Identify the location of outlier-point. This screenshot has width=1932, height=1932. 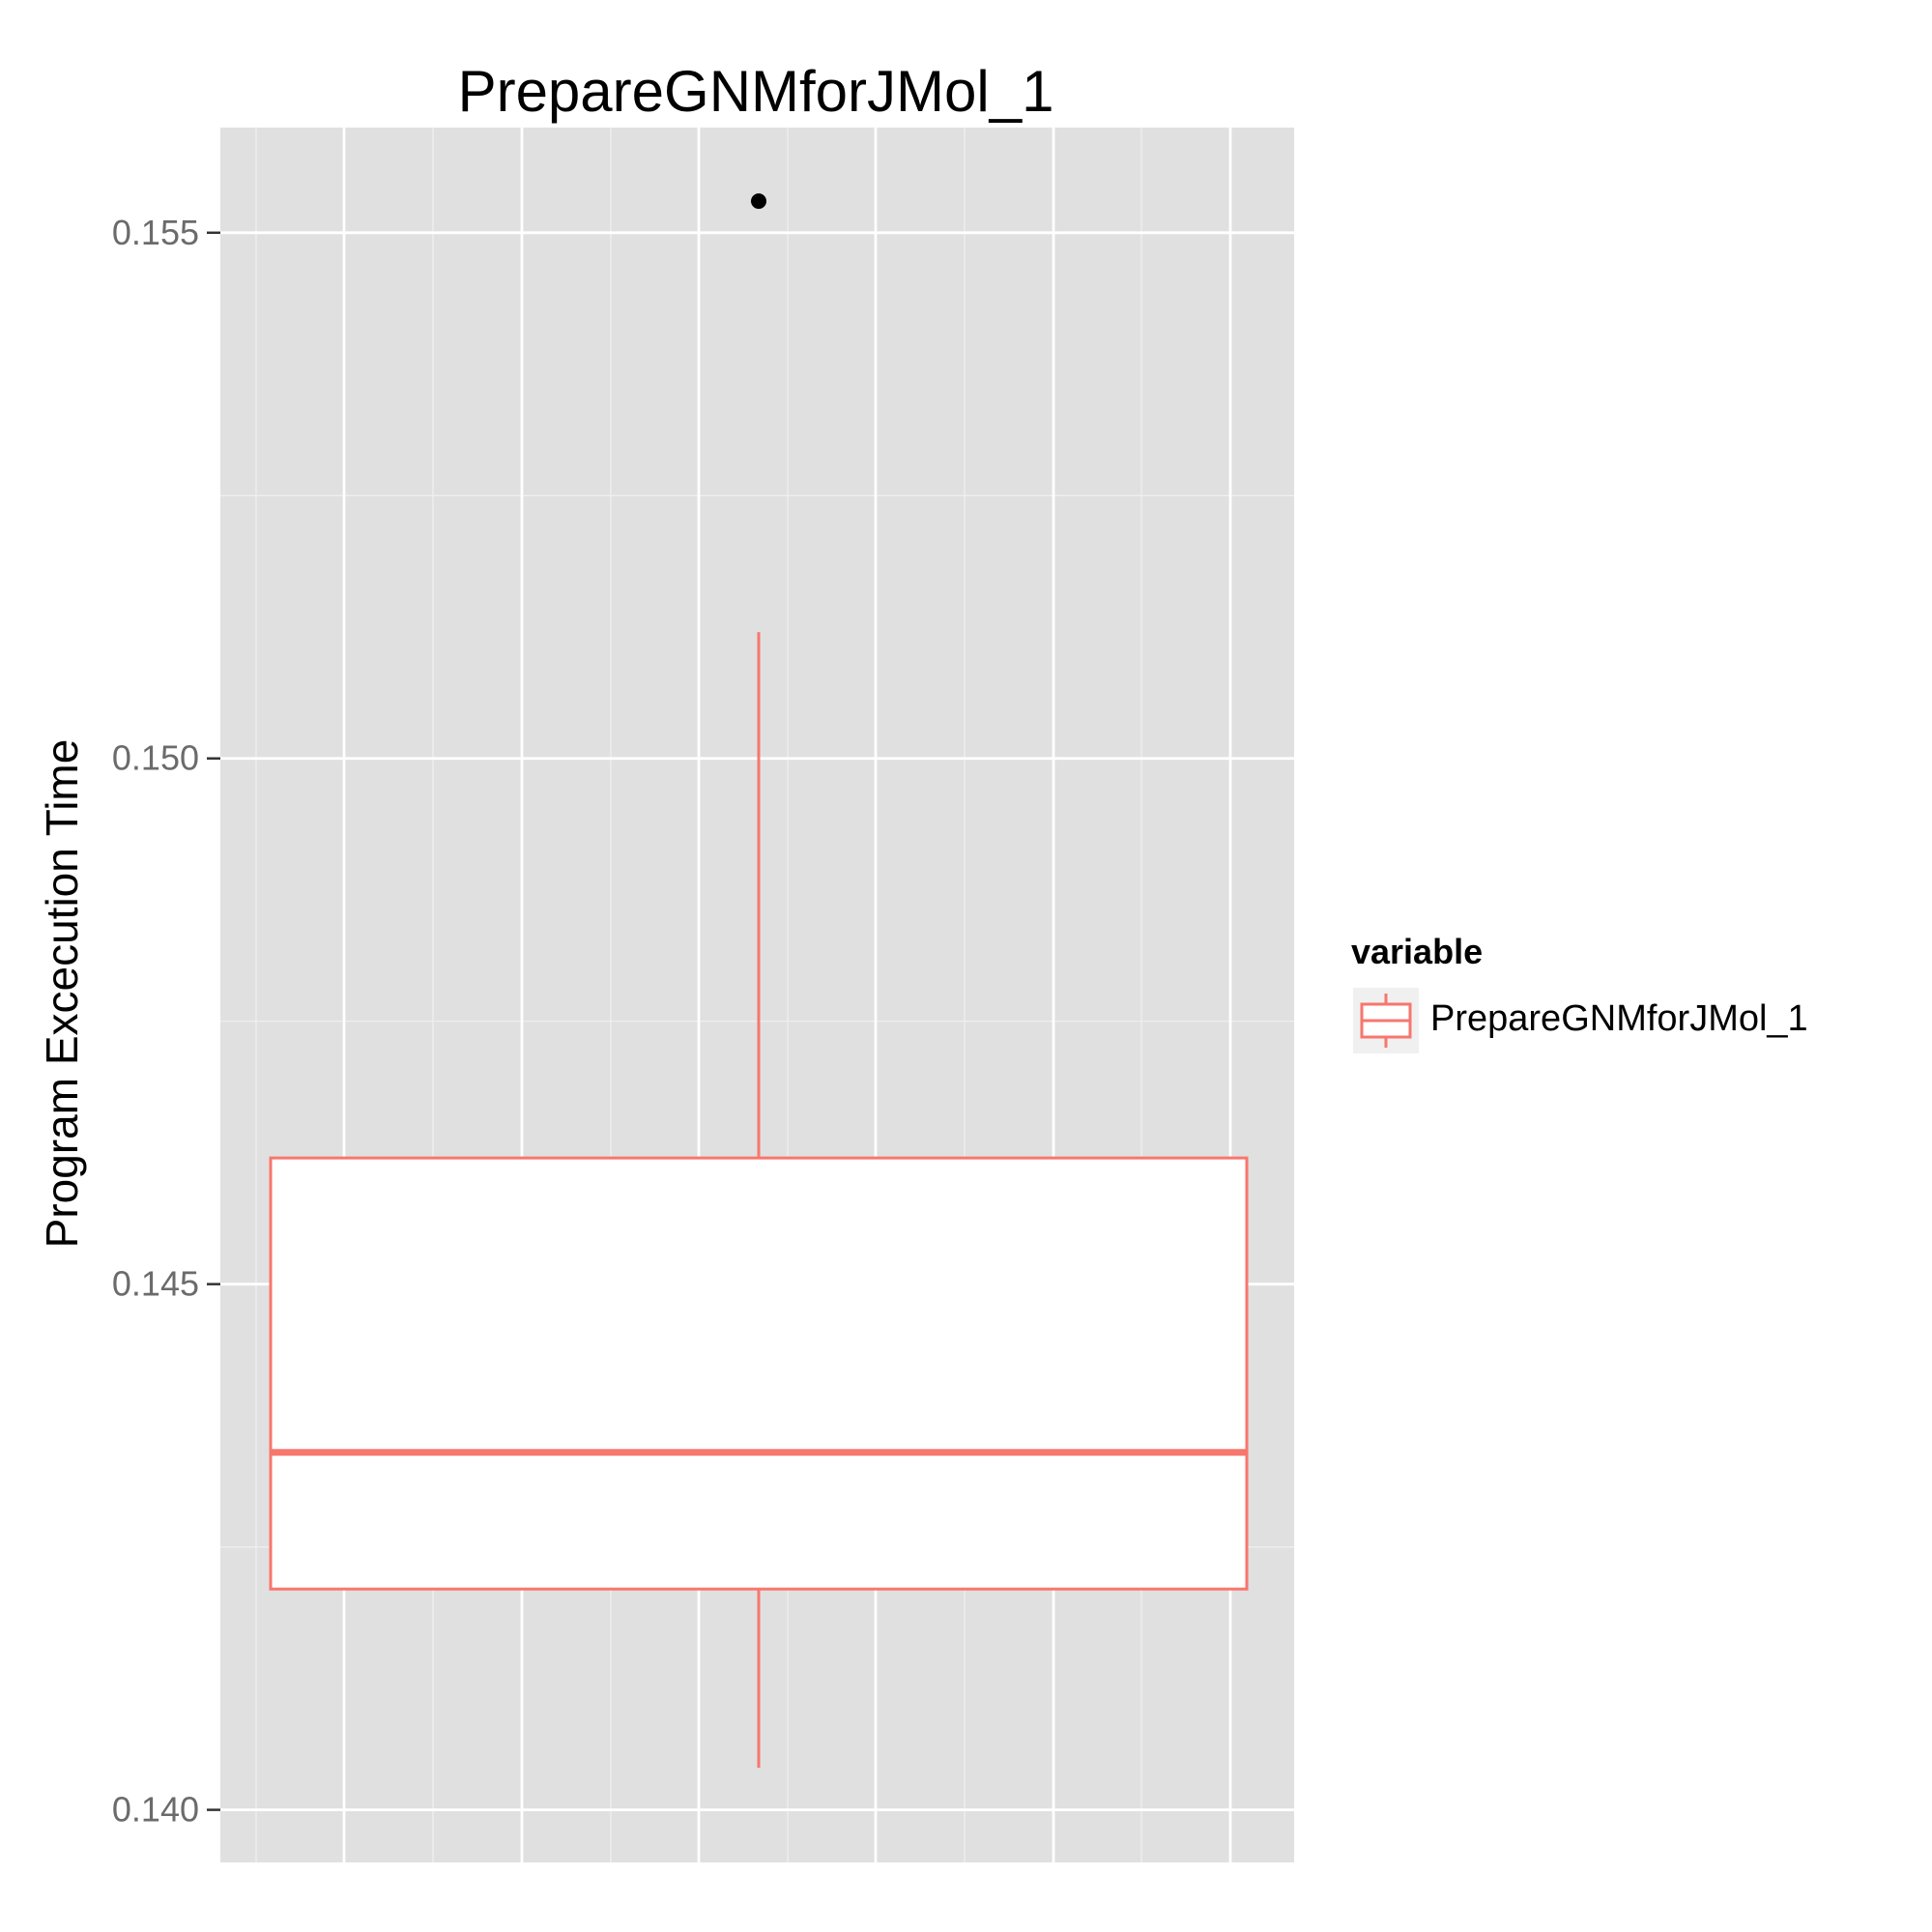
(758, 201).